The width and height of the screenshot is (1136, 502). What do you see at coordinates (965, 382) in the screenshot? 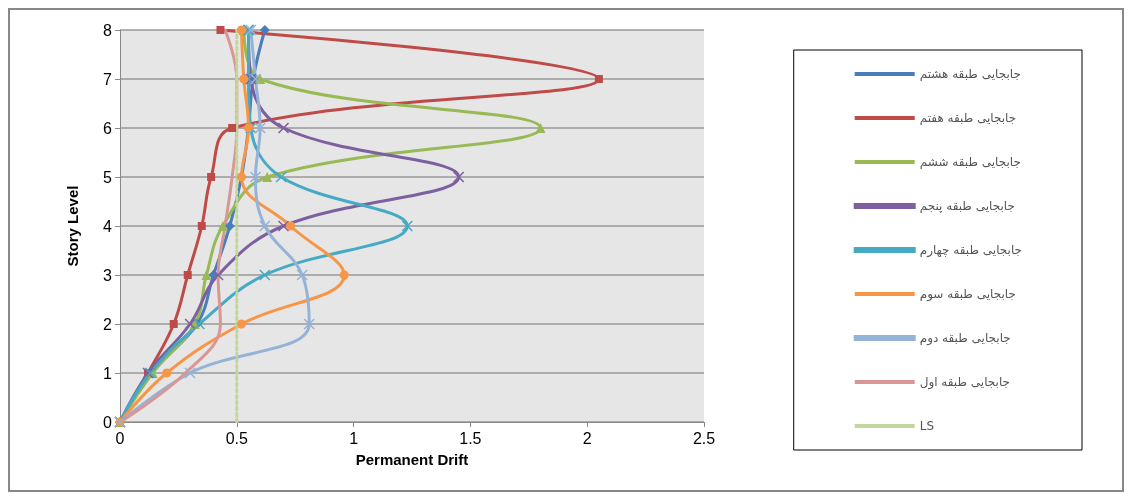
I see `legend-label: جابجایی طبقه اول` at bounding box center [965, 382].